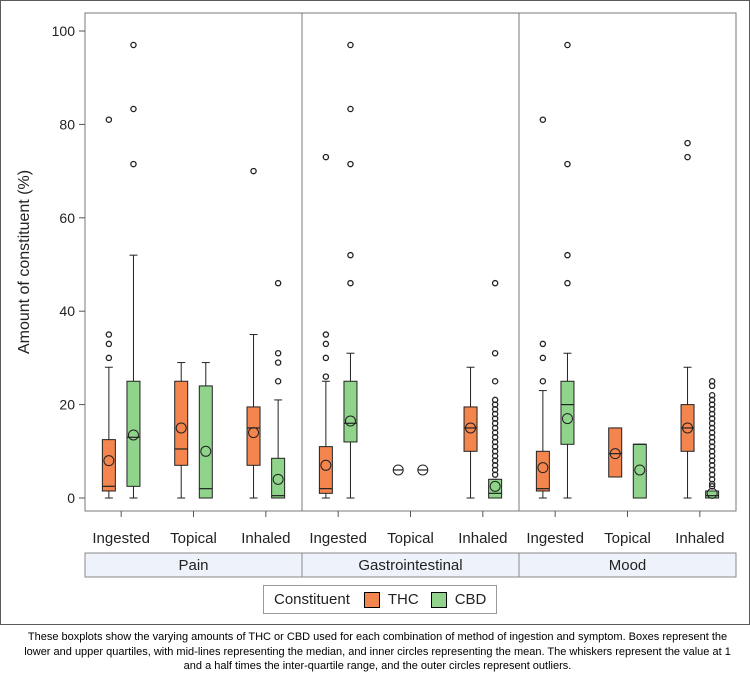 The image size is (750, 695). I want to click on box-mood-topical-cbd-mean, so click(640, 470).